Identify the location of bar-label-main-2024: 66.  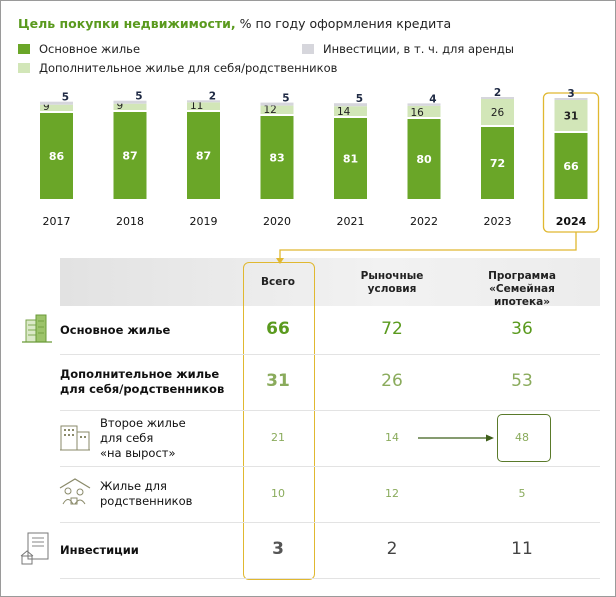
(571, 166).